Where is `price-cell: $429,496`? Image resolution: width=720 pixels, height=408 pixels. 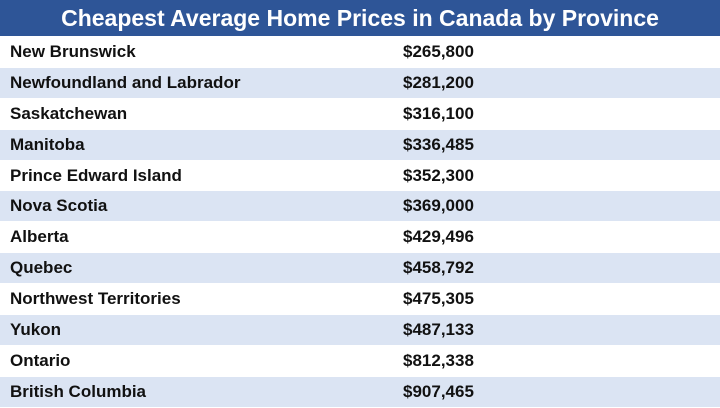
price-cell: $429,496 is located at coordinates (438, 237).